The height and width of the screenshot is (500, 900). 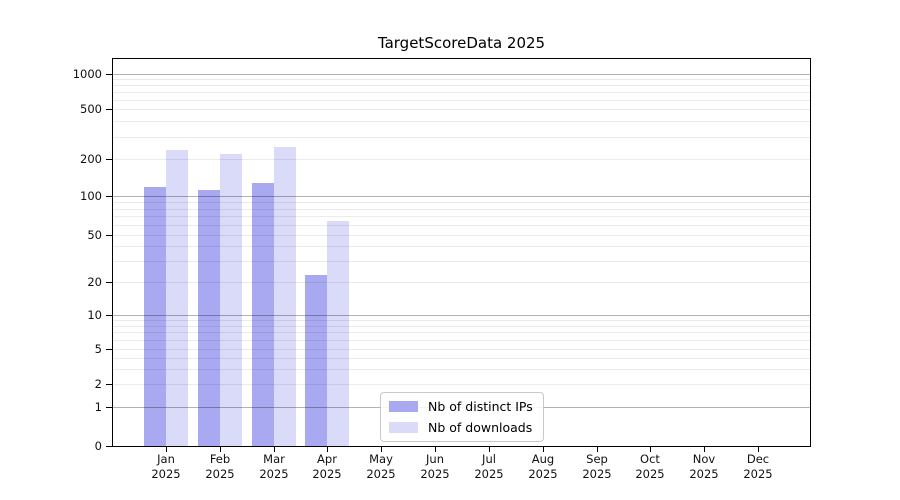 I want to click on y-tick-label: 2, so click(x=98, y=384).